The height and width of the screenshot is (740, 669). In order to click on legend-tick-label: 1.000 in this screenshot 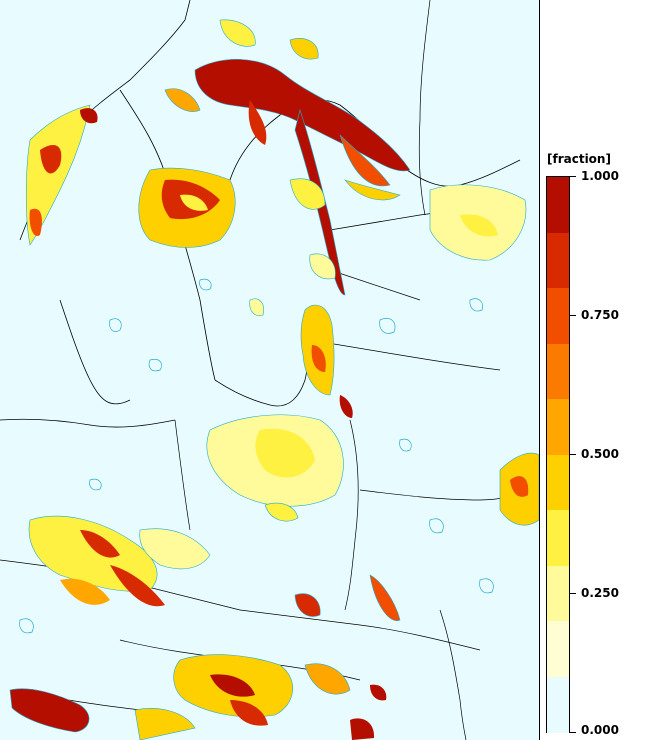, I will do `click(600, 176)`.